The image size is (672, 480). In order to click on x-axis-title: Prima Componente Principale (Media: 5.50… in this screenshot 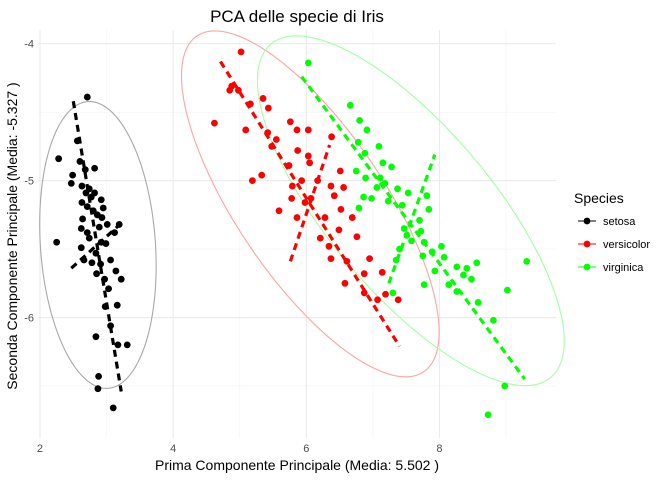, I will do `click(297, 465)`.